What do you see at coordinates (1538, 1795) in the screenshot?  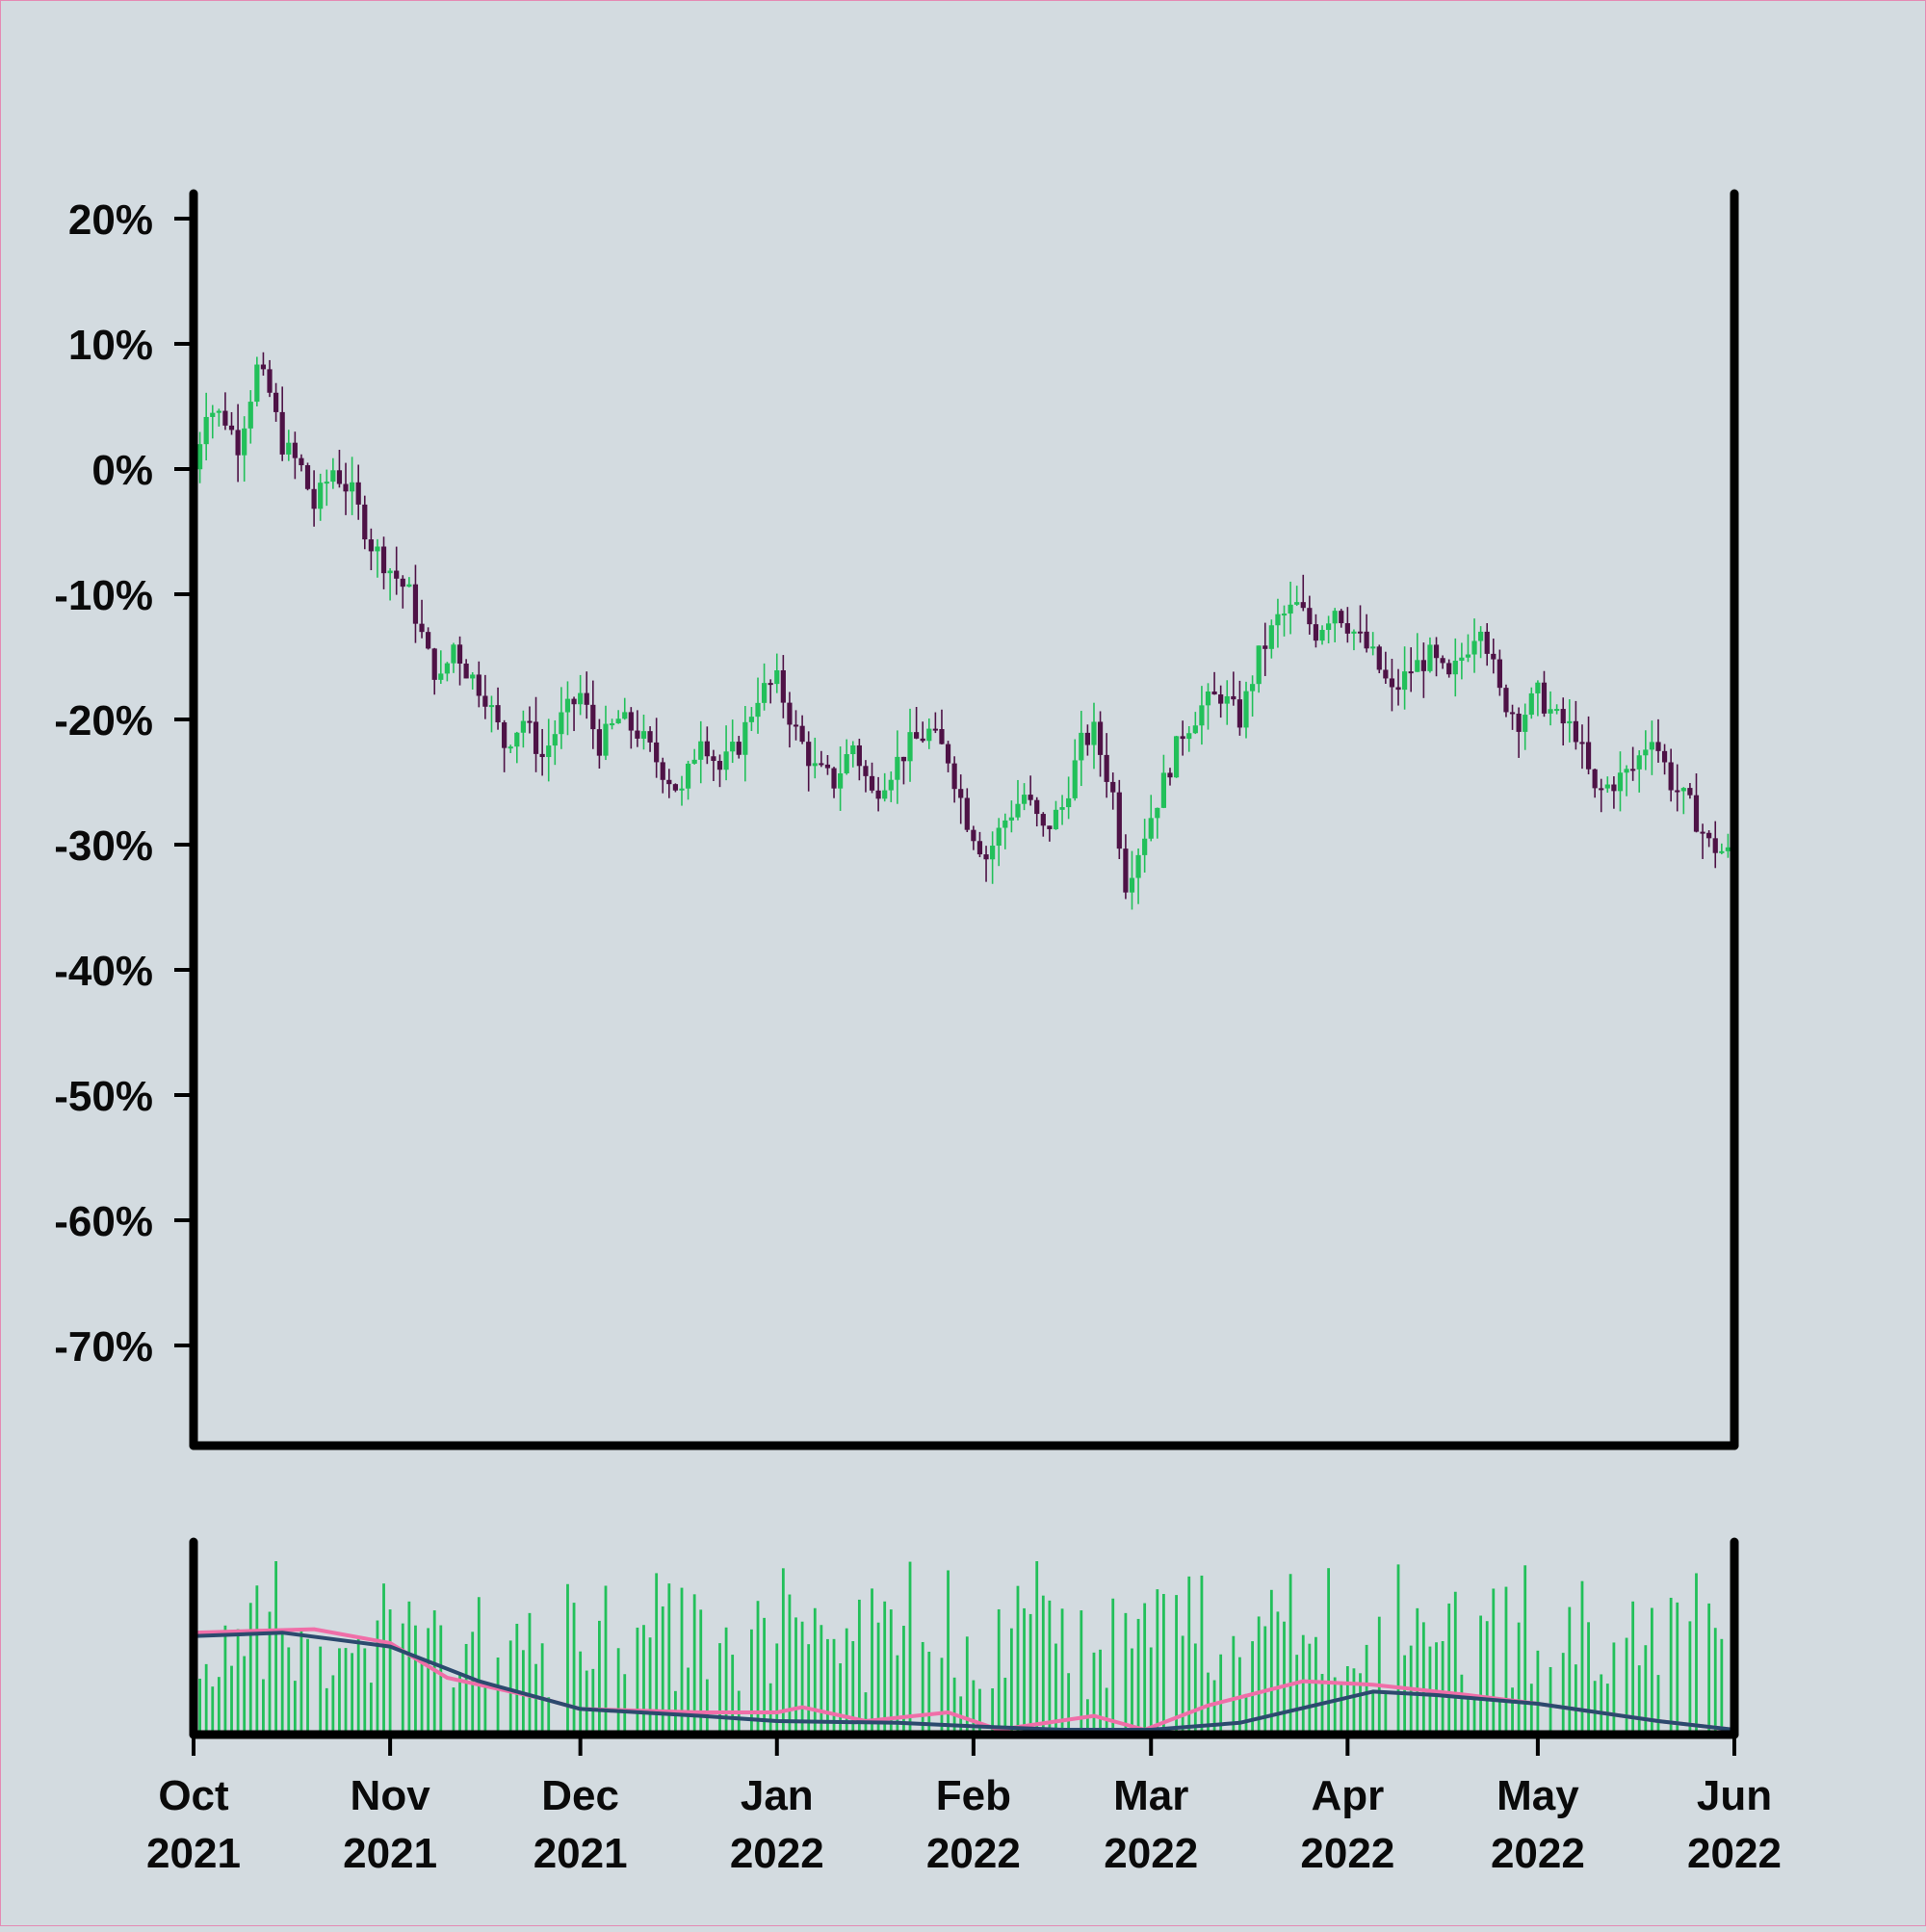 I see `x-tick-label-month: May` at bounding box center [1538, 1795].